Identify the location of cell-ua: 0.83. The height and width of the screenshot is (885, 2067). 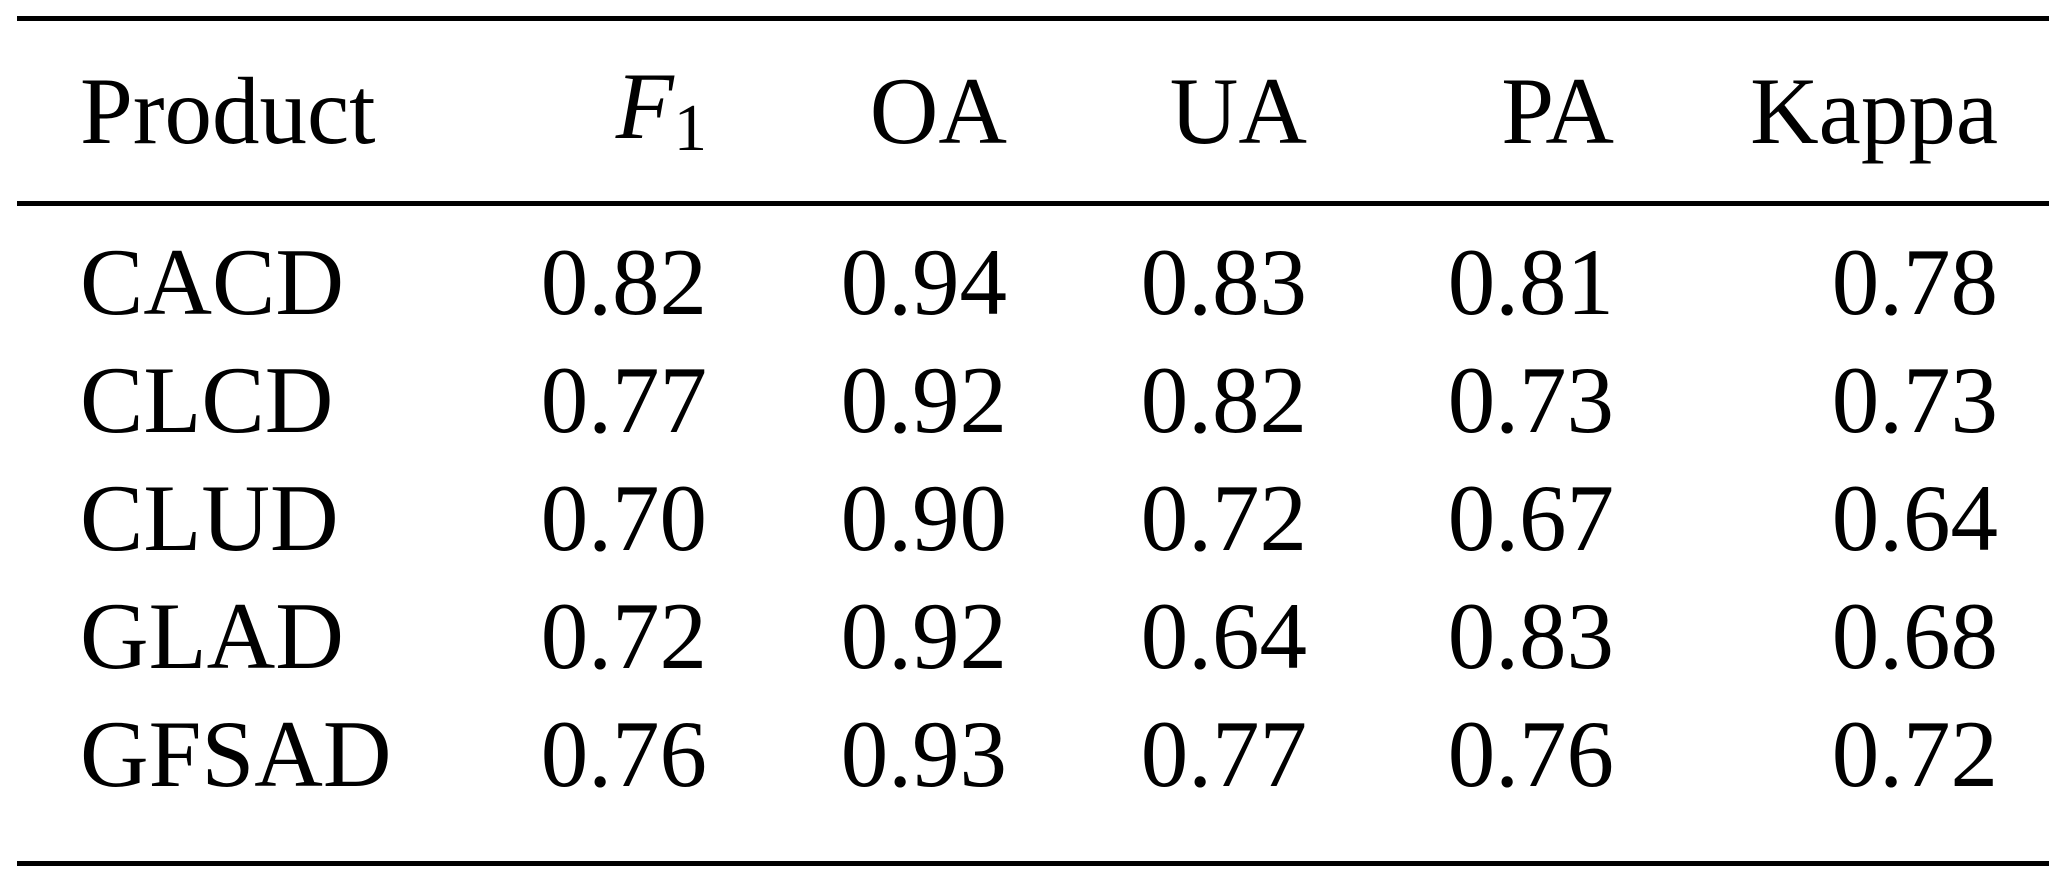
(1223, 281).